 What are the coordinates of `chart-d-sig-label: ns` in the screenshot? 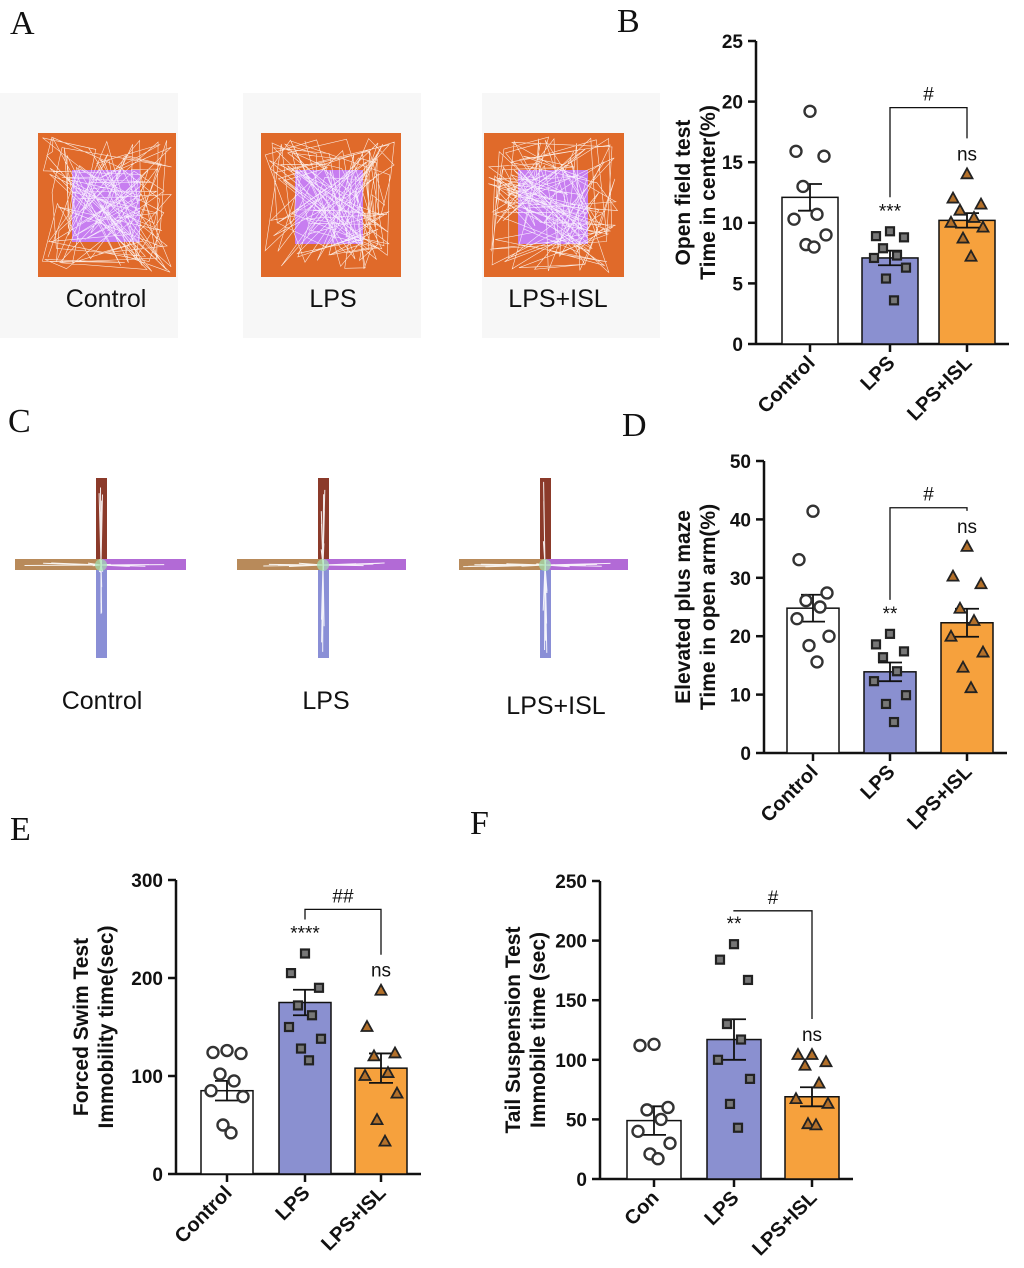 It's located at (967, 527).